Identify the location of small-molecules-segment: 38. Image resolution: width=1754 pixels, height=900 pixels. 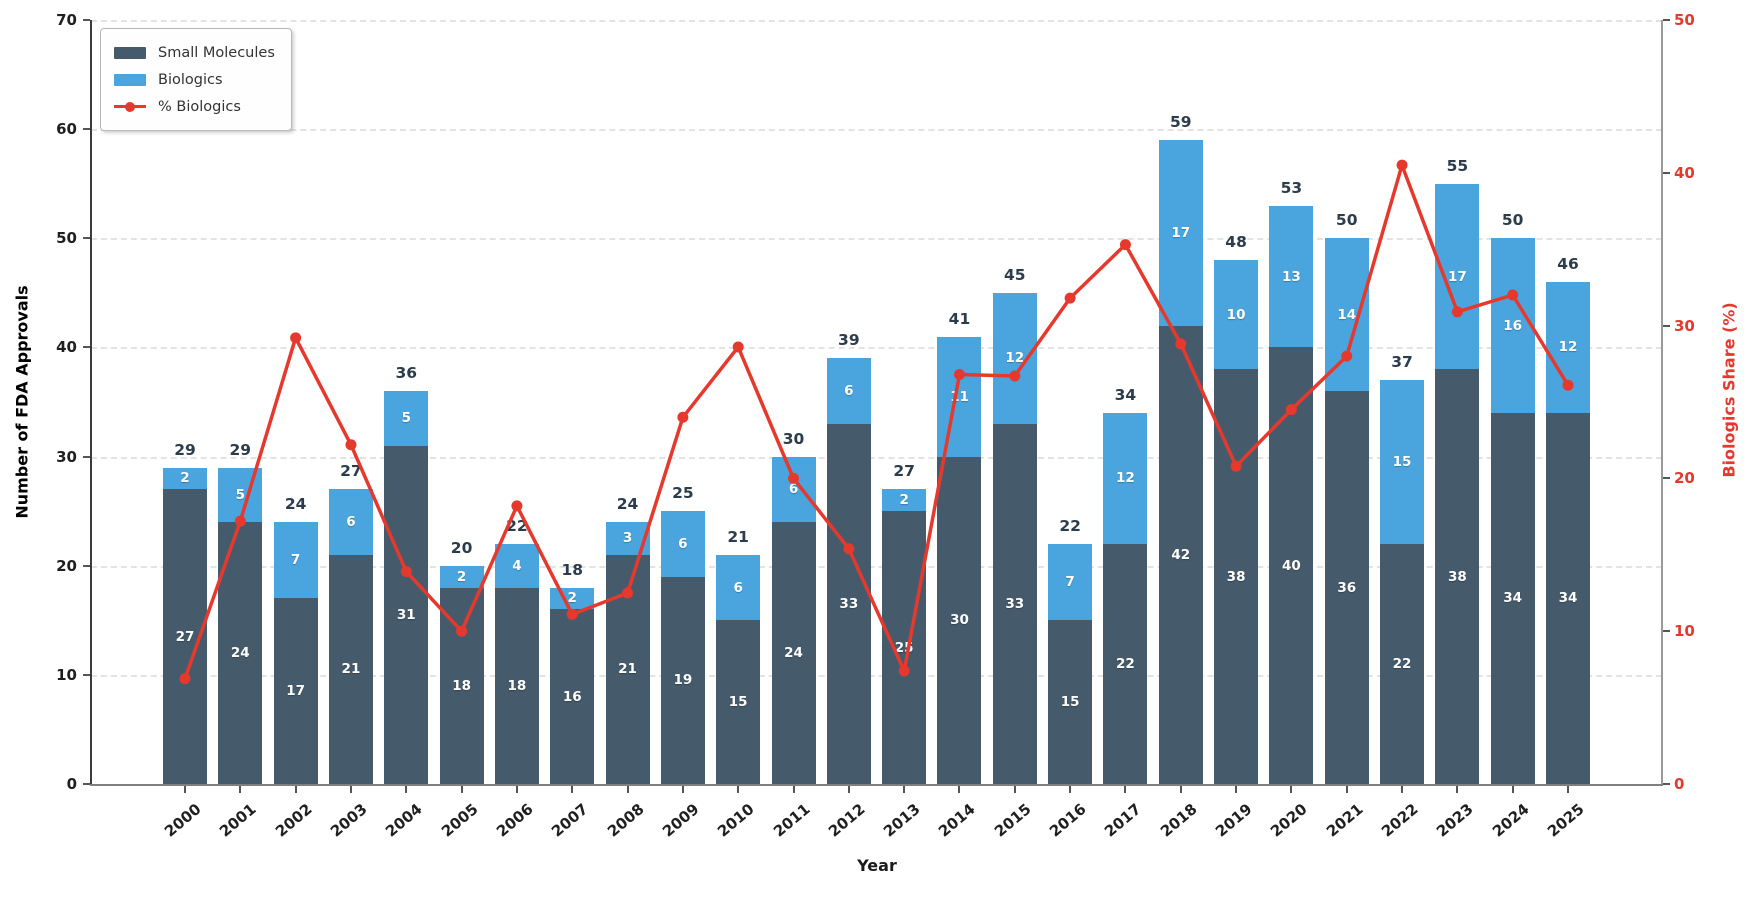
(1236, 576).